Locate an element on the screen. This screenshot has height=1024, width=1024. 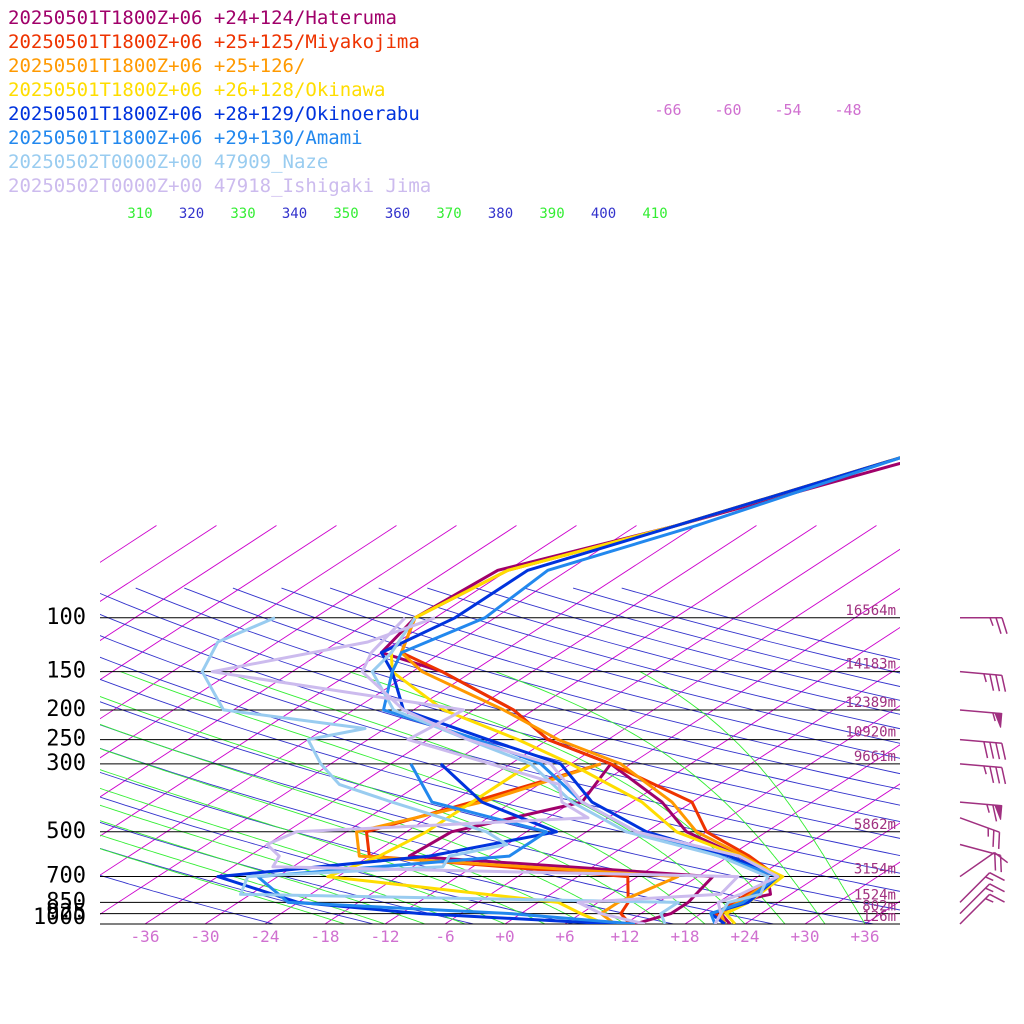
height-label: 126m is located at coordinates (879, 917).